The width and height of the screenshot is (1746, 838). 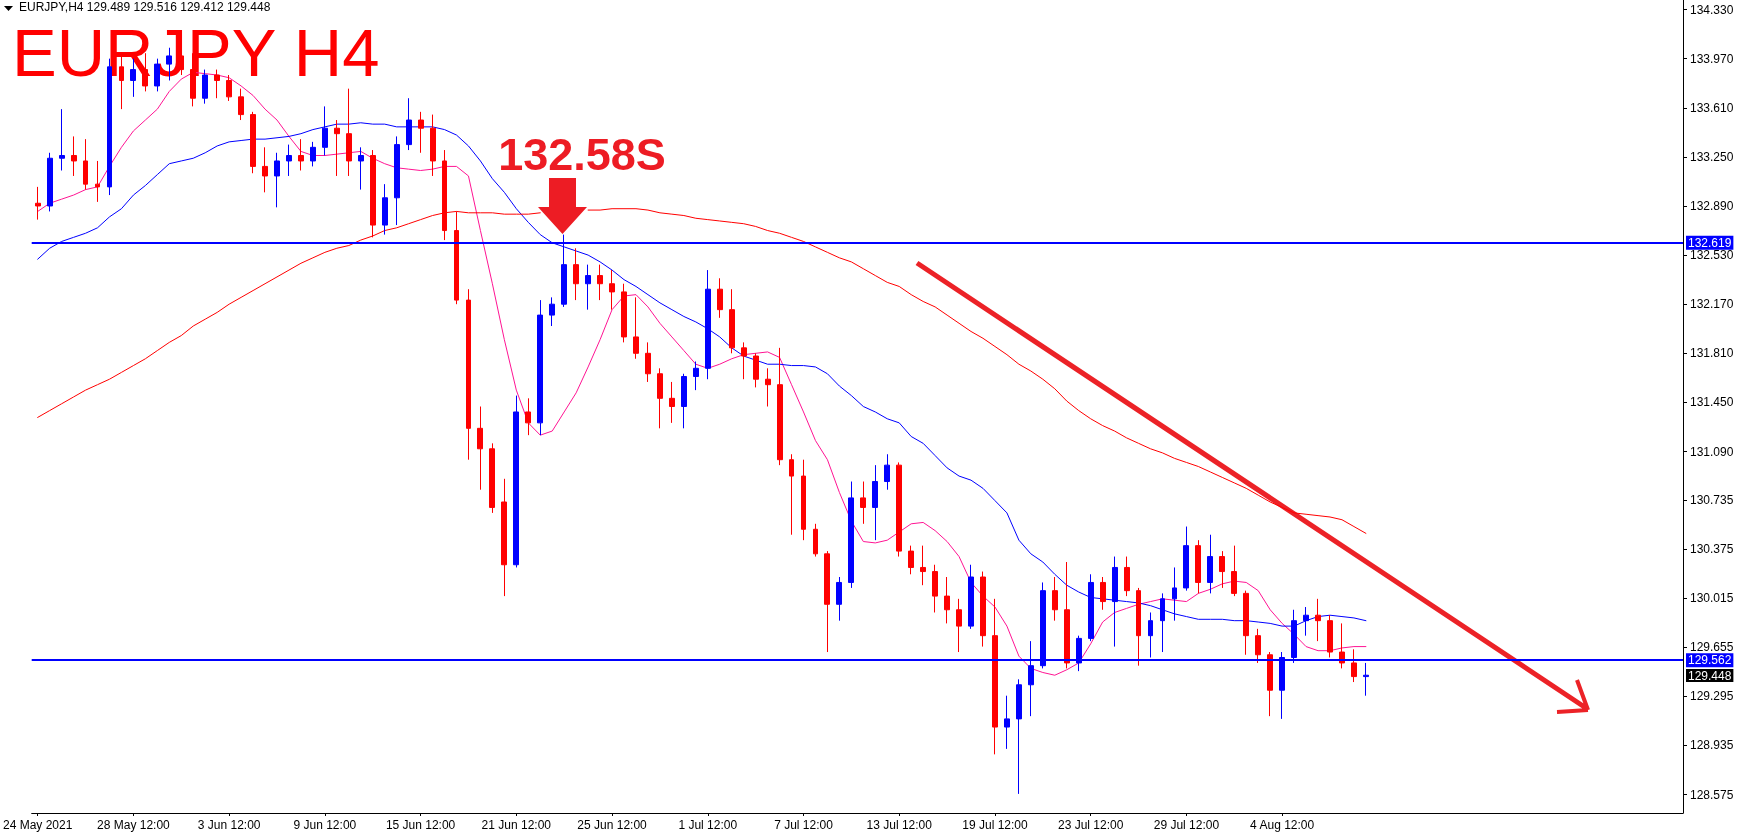 What do you see at coordinates (1712, 107) in the screenshot?
I see `y-tick-label: 133.610` at bounding box center [1712, 107].